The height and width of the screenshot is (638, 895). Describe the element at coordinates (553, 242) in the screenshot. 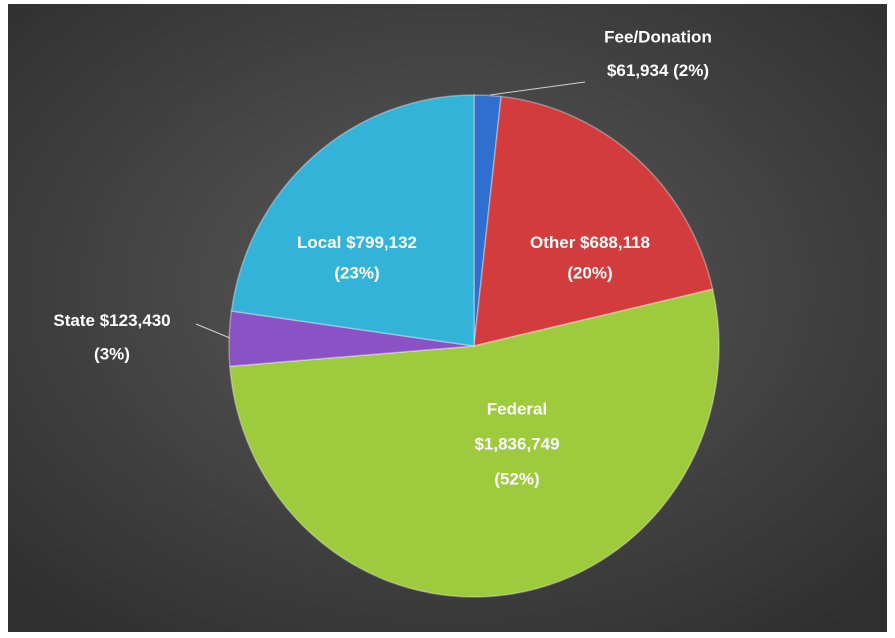

I see `category-label: Other` at that location.